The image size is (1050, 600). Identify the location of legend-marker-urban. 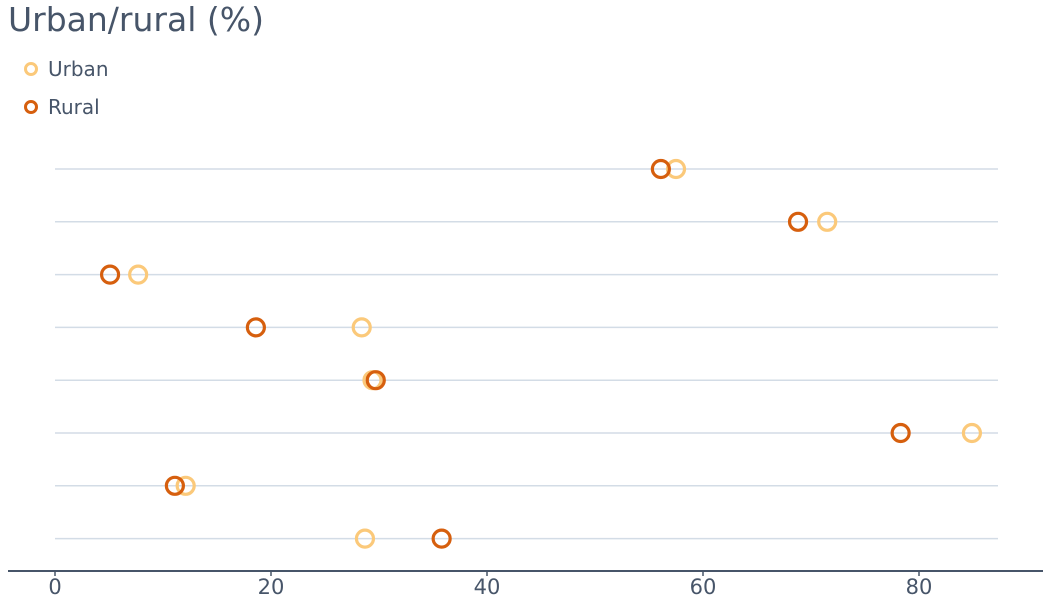
(31, 69).